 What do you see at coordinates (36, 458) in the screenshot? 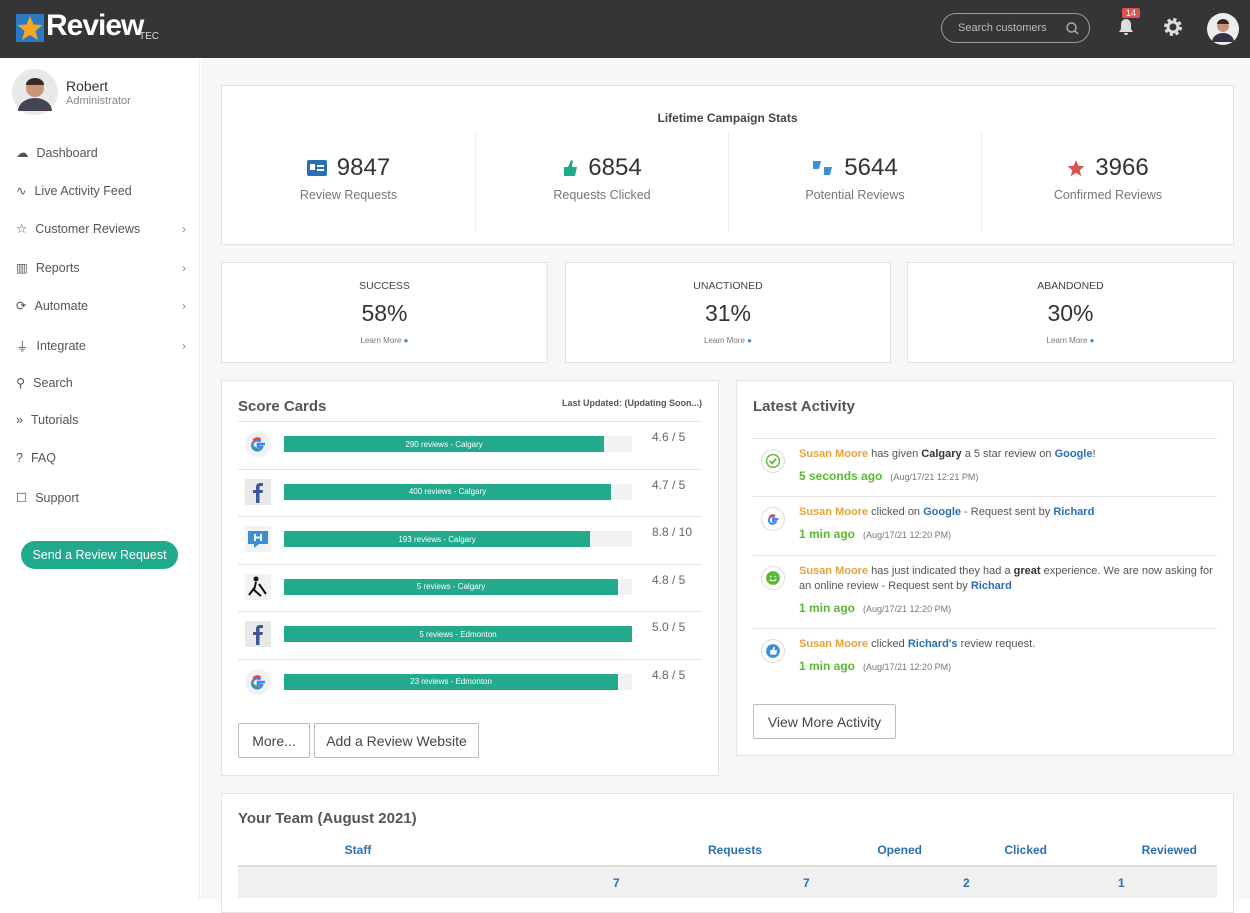
I see `nav-item: ? FAQ` at bounding box center [36, 458].